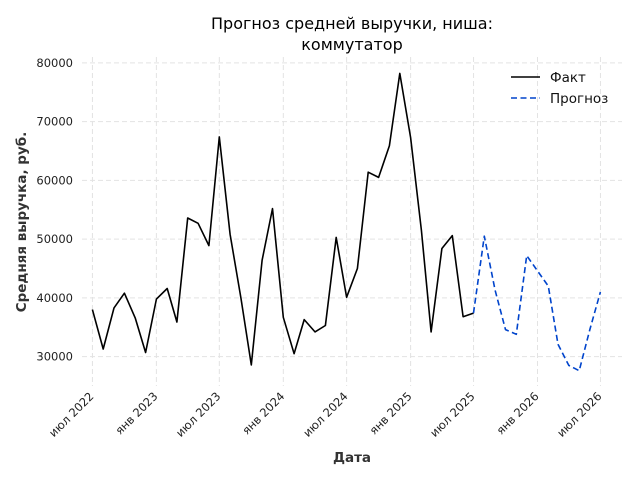  Describe the element at coordinates (391, 413) in the screenshot. I see `x-tick-label: янв 2025` at that location.